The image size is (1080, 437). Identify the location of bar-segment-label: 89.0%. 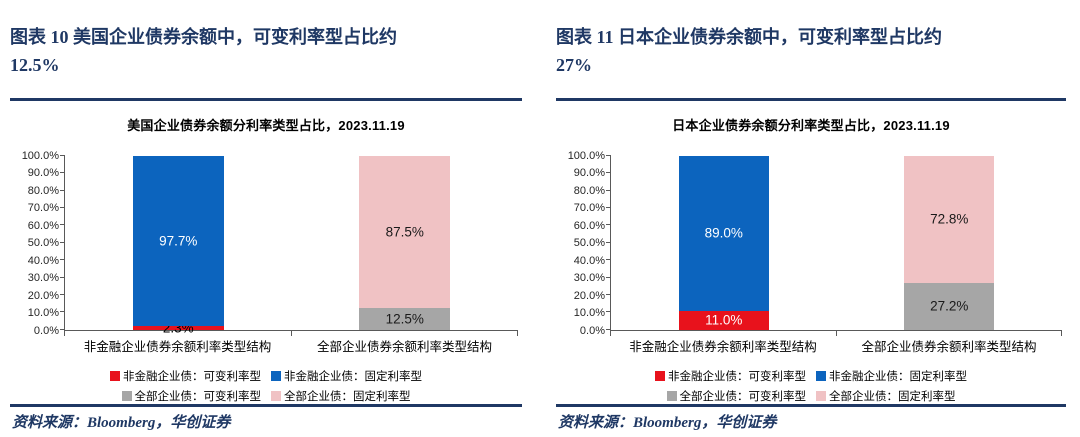
(723, 233).